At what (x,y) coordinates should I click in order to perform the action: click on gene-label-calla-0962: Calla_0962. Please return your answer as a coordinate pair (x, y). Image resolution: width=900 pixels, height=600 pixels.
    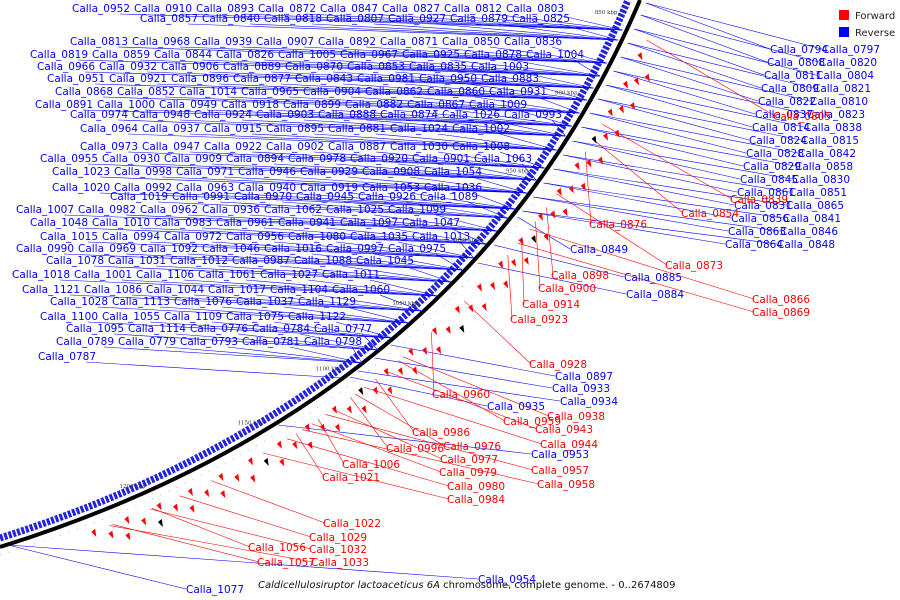
    Looking at the image, I should click on (169, 210).